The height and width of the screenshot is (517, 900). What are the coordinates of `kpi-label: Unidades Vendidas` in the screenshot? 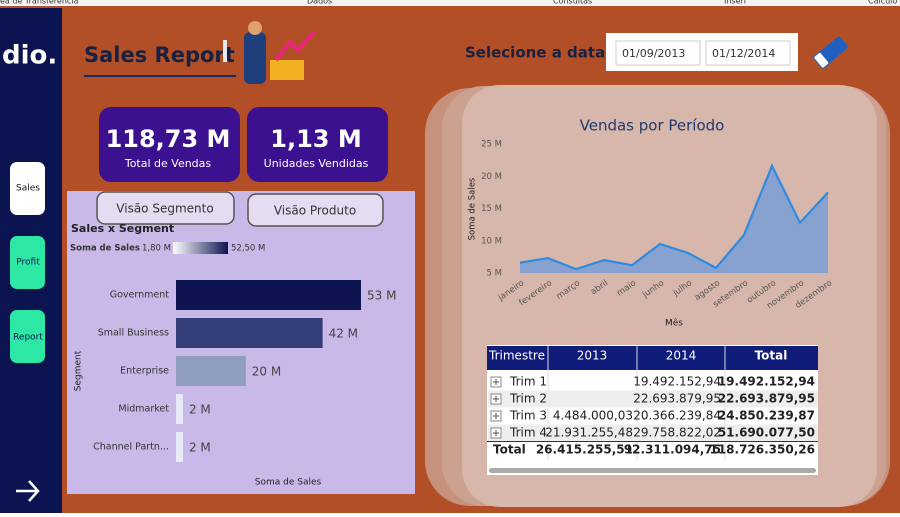 It's located at (316, 163).